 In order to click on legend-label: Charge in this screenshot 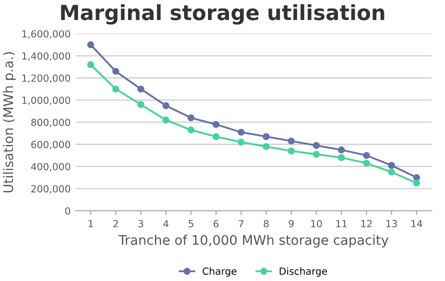, I will do `click(219, 272)`.